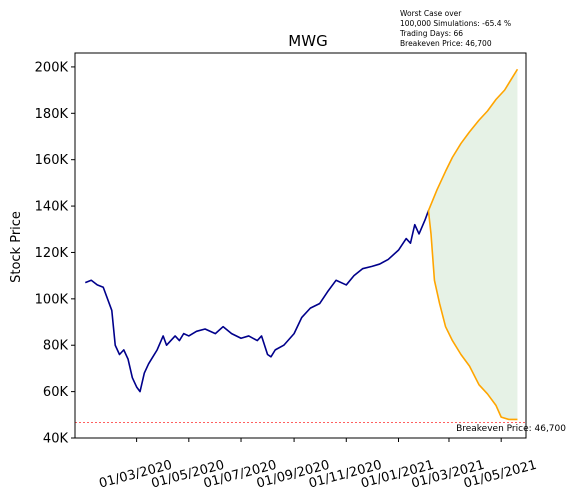 The height and width of the screenshot is (492, 575). What do you see at coordinates (431, 13) in the screenshot?
I see `annotation-line-1: Worst Case over` at bounding box center [431, 13].